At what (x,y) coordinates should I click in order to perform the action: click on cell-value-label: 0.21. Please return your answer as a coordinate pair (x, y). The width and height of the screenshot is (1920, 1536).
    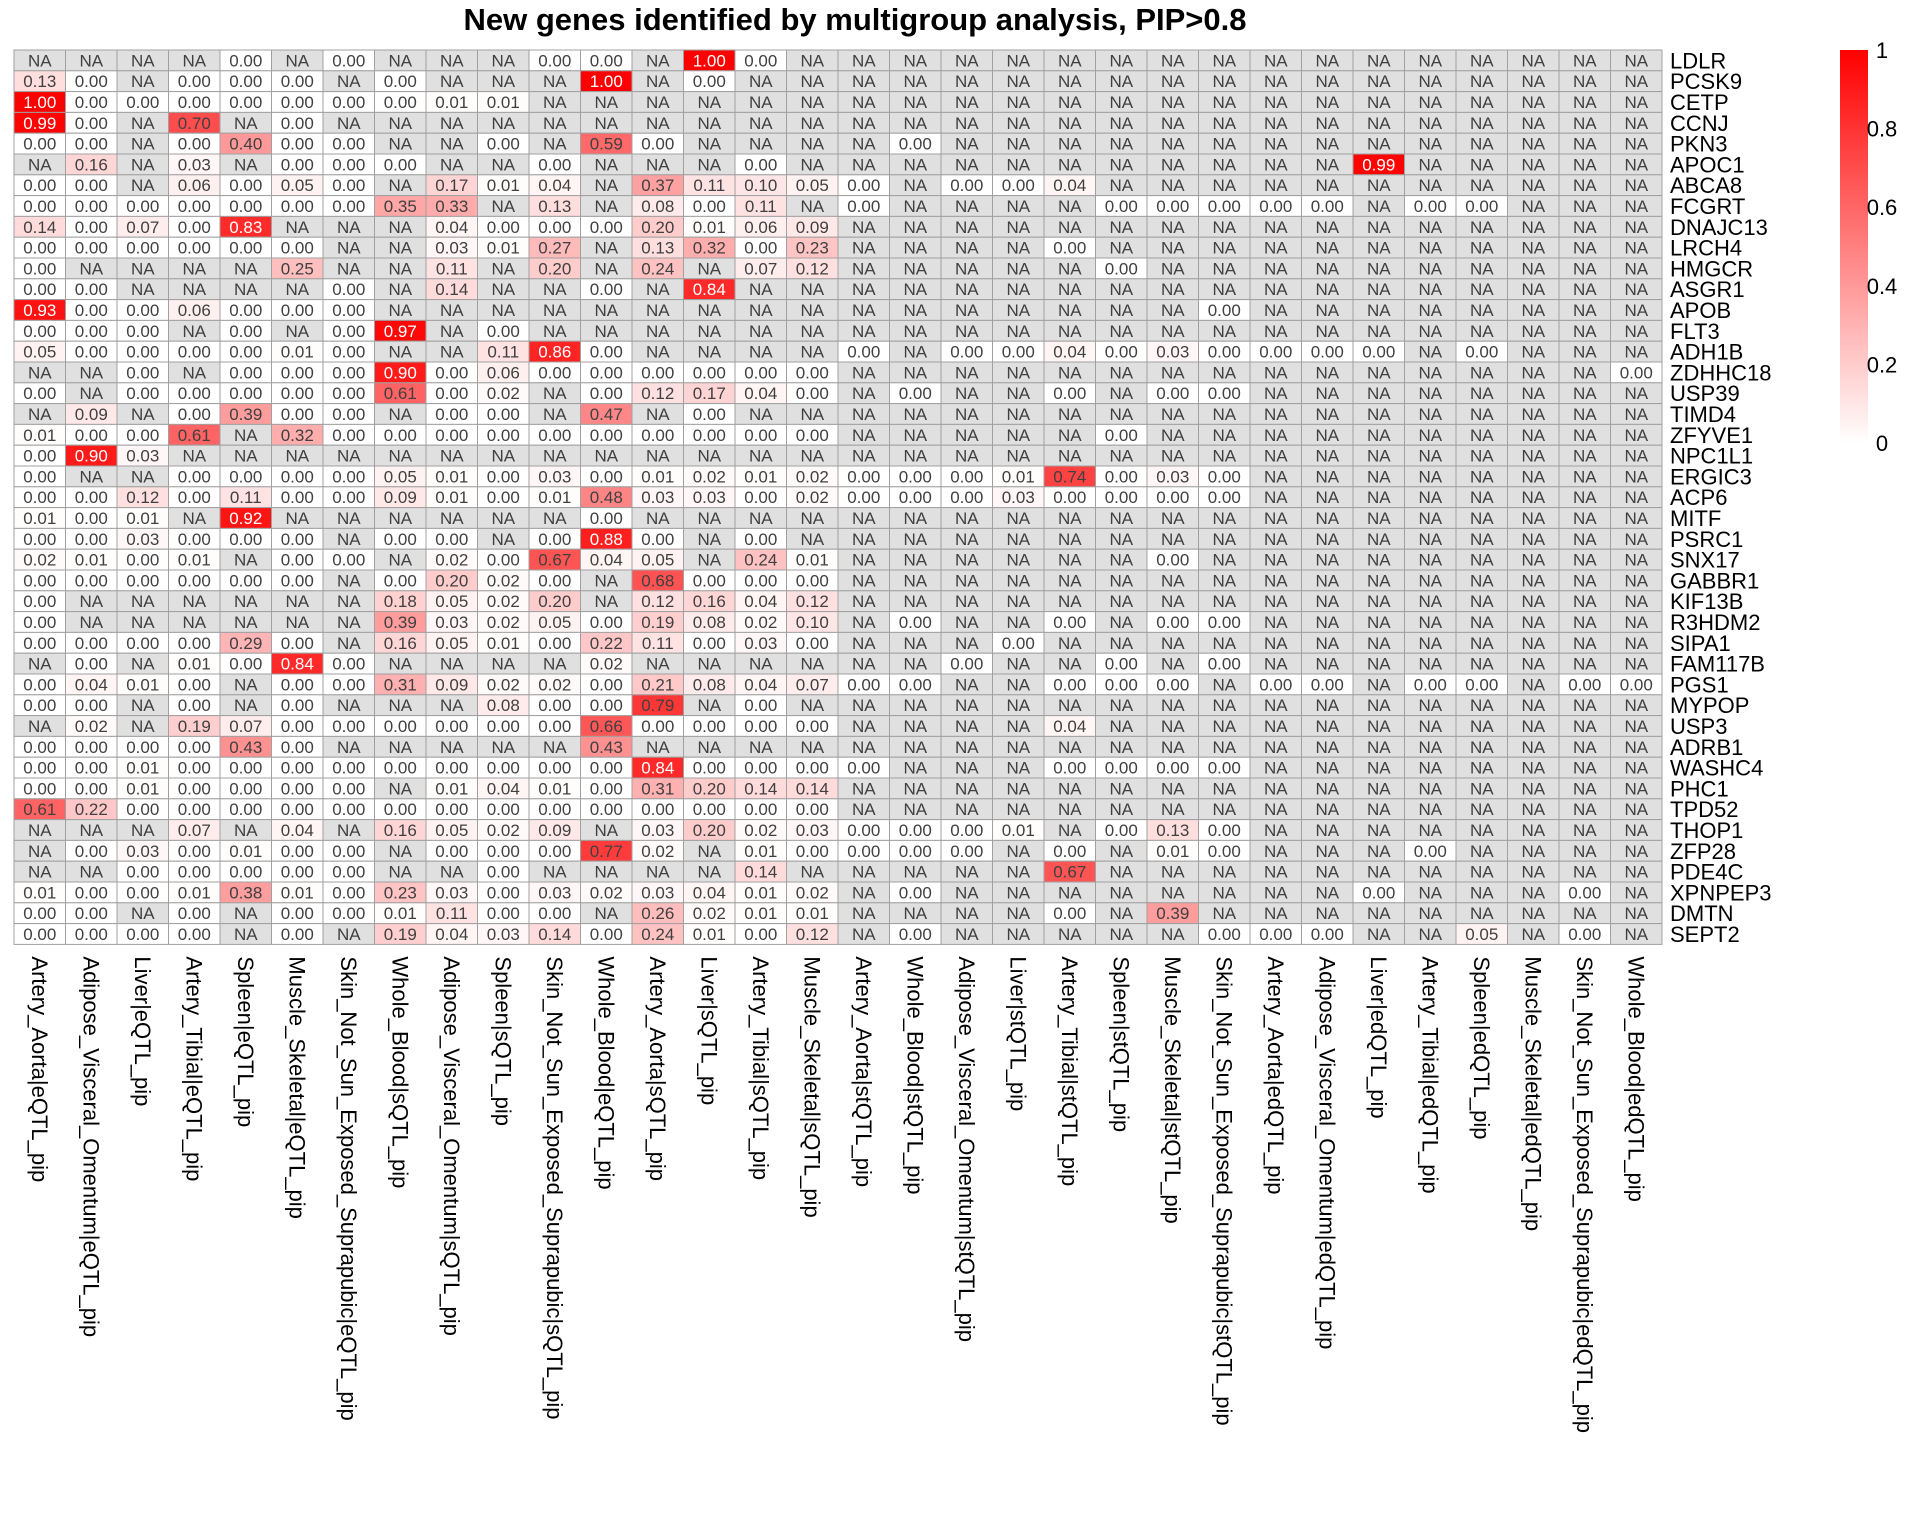
    Looking at the image, I should click on (657, 684).